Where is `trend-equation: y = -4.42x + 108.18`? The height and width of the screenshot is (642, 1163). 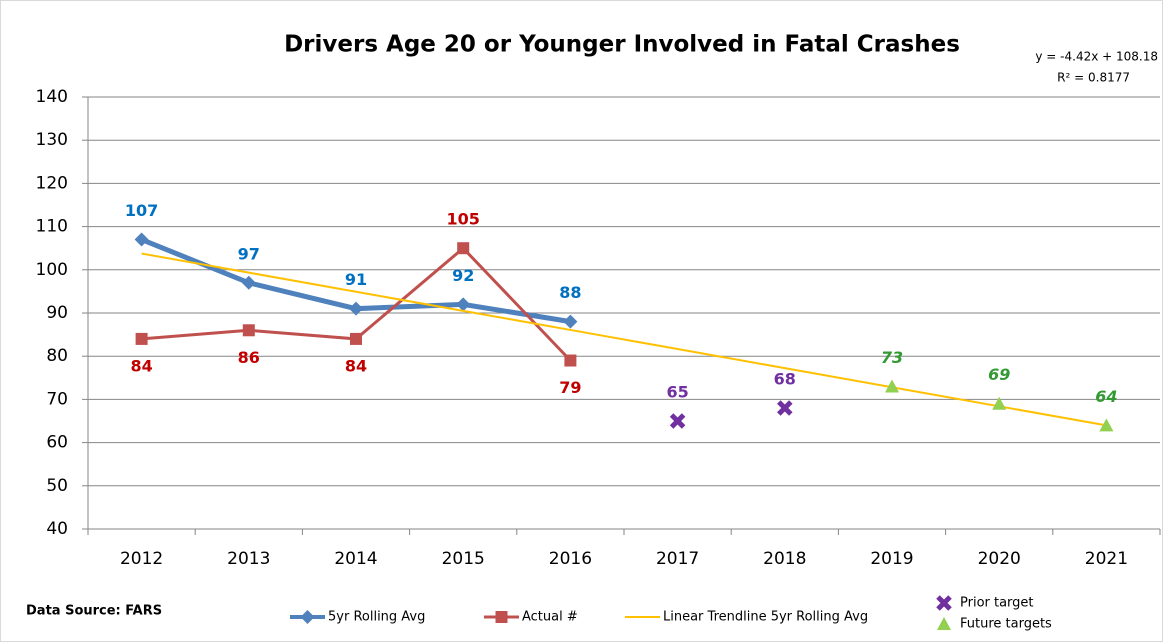 trend-equation: y = -4.42x + 108.18 is located at coordinates (1096, 57).